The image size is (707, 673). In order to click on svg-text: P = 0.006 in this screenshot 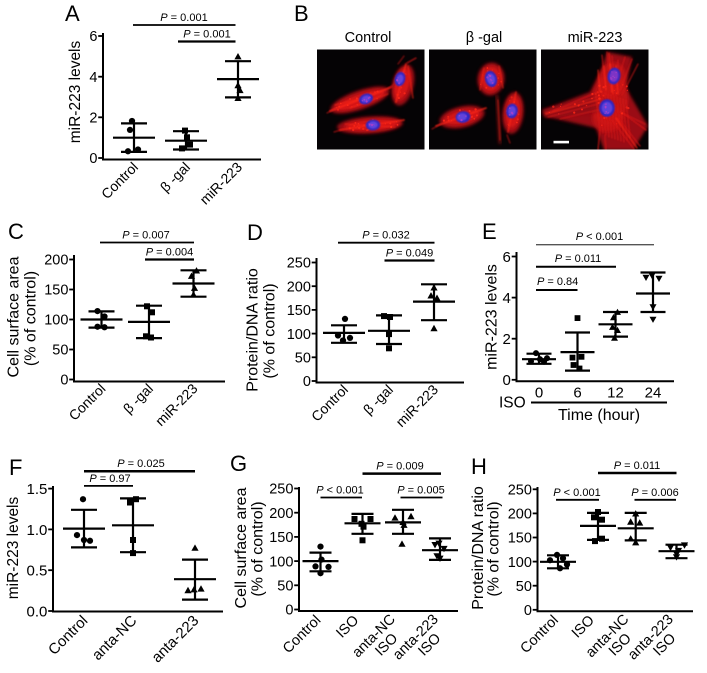, I will do `click(654, 493)`.